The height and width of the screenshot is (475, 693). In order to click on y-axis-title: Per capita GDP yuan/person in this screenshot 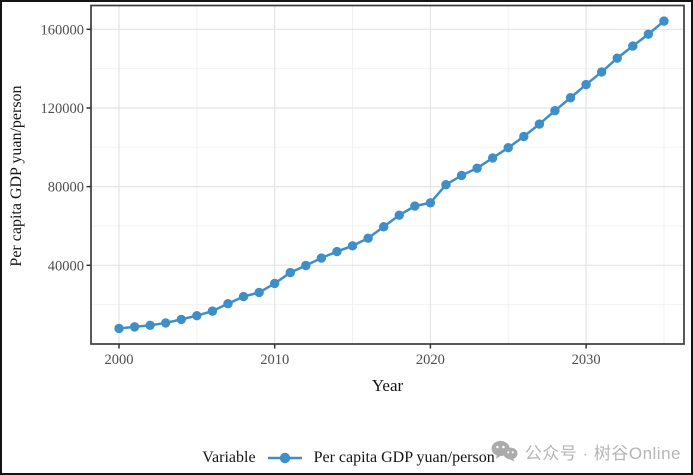, I will do `click(16, 176)`.